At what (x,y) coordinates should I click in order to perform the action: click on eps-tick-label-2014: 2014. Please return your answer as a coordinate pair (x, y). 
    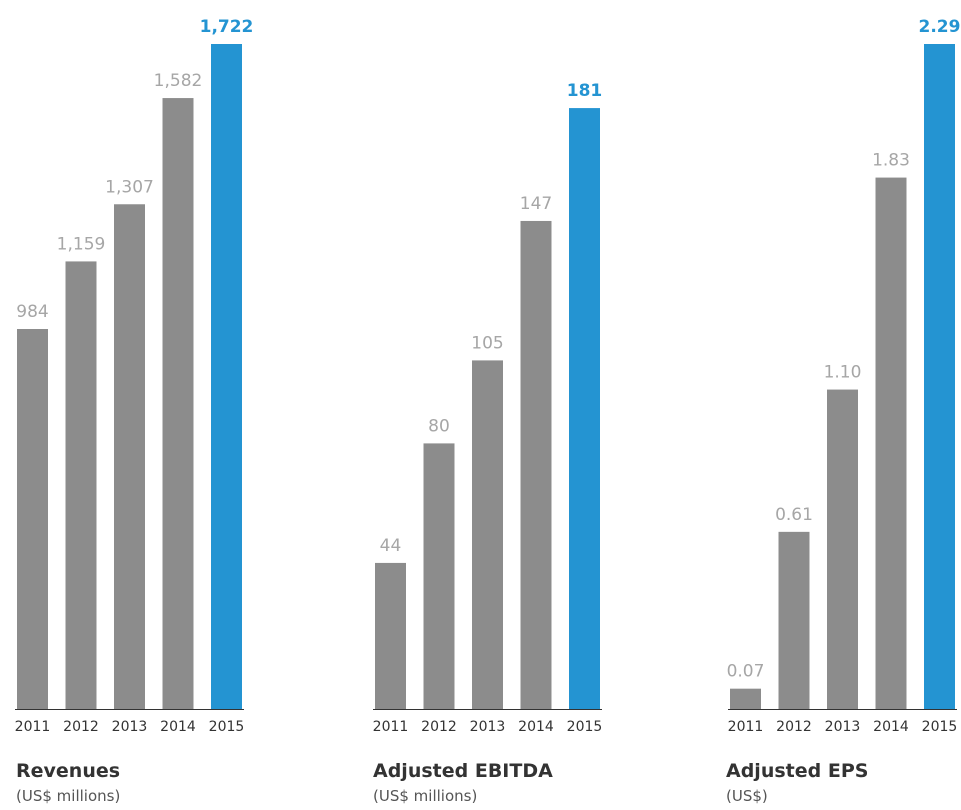
    Looking at the image, I should click on (891, 727).